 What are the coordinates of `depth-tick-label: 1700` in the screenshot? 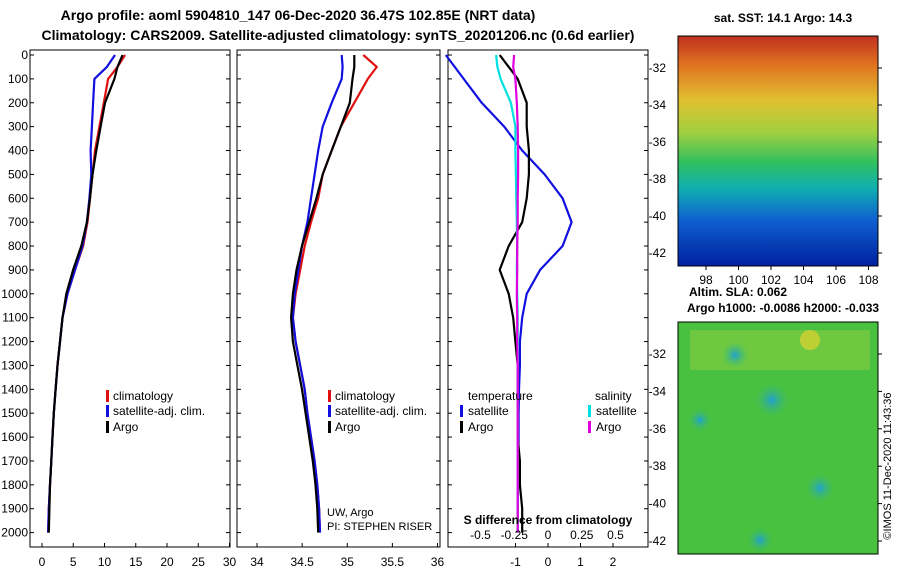 It's located at (14, 461).